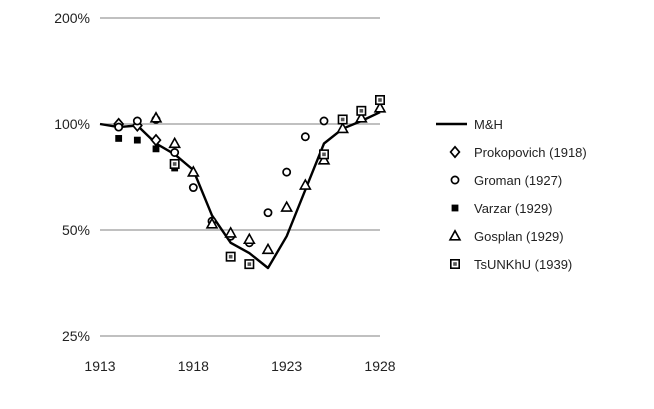 The height and width of the screenshot is (409, 654). I want to click on legend-item-tsunkhu-1939: TsUNKhU (1939), so click(510, 264).